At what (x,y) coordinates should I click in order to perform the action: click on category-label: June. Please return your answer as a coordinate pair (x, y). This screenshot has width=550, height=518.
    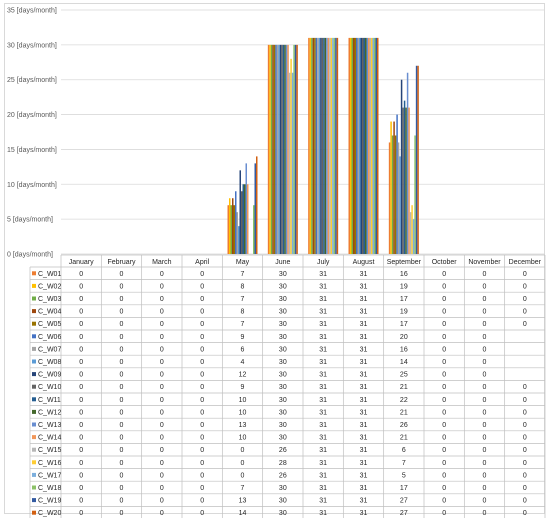
    Looking at the image, I should click on (282, 262).